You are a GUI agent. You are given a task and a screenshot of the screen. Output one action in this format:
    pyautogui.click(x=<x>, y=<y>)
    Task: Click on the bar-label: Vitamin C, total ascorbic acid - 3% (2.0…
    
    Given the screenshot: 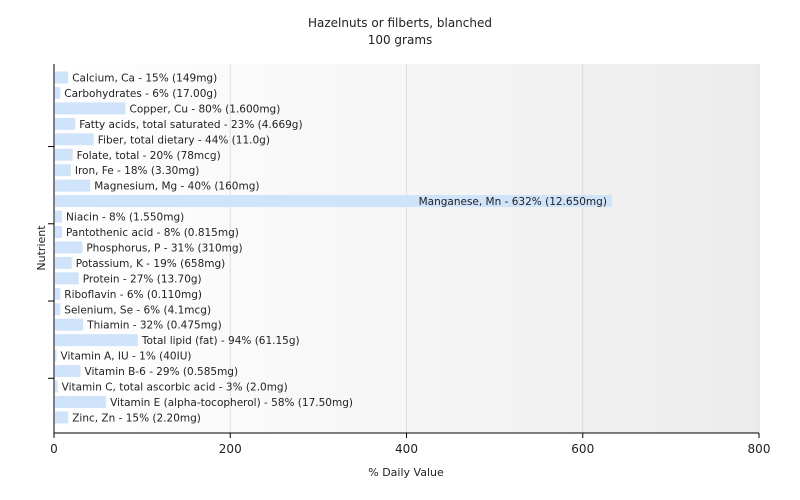 What is the action you would take?
    pyautogui.click(x=175, y=388)
    